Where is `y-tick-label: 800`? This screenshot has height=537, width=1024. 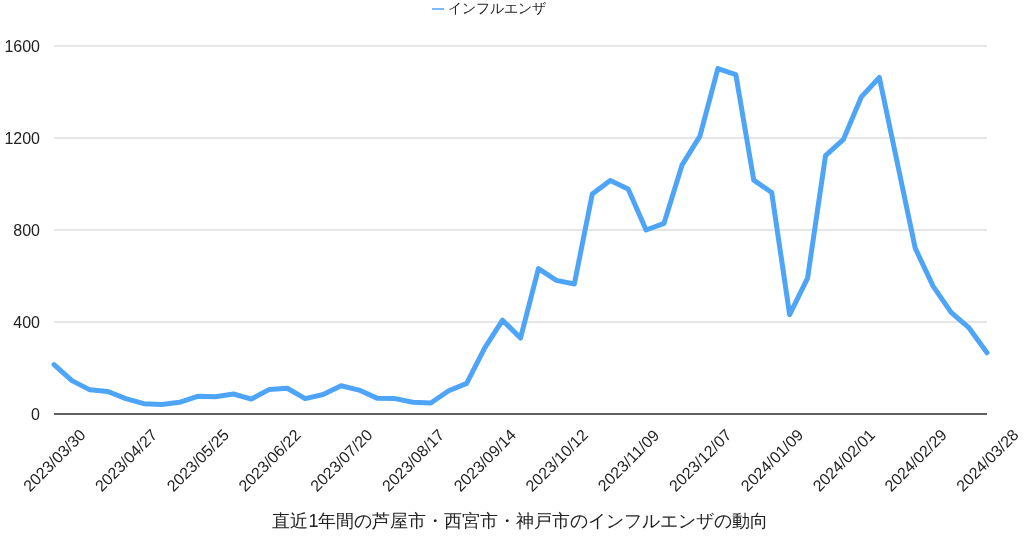 y-tick-label: 800 is located at coordinates (27, 230).